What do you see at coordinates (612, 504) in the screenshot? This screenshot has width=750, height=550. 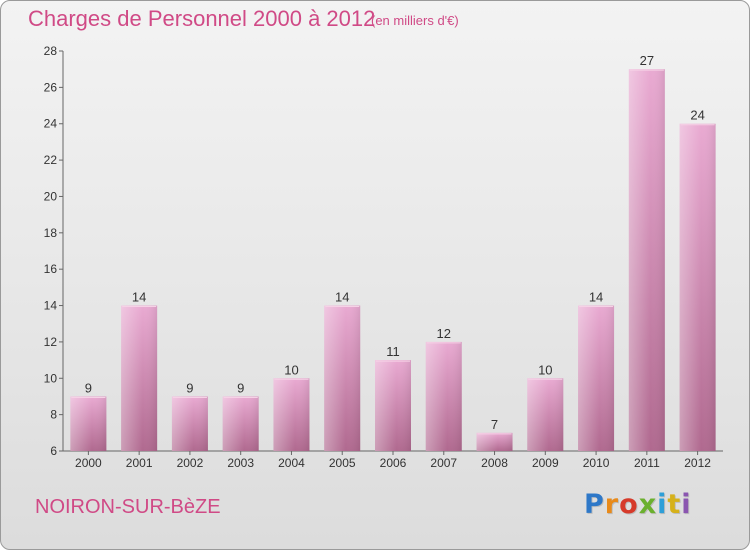 I see `logo-letter: r` at bounding box center [612, 504].